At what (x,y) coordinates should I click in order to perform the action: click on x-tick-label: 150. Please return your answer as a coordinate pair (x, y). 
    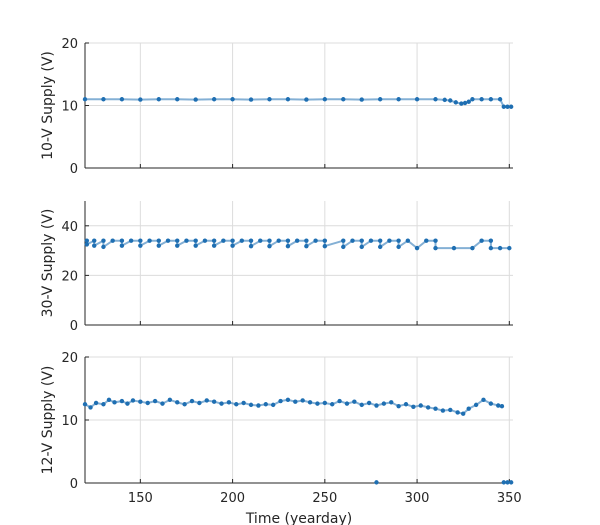
    Looking at the image, I should click on (140, 498).